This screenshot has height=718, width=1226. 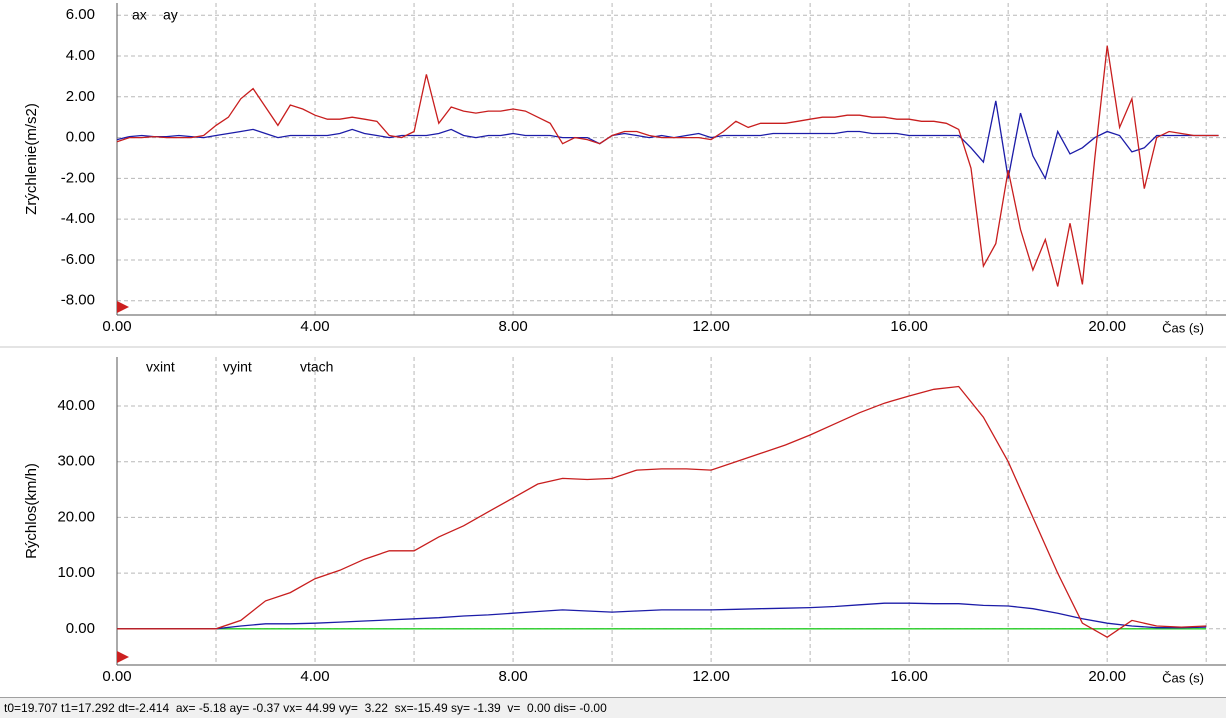 What do you see at coordinates (78, 259) in the screenshot?
I see `y-tick-label: -6.00` at bounding box center [78, 259].